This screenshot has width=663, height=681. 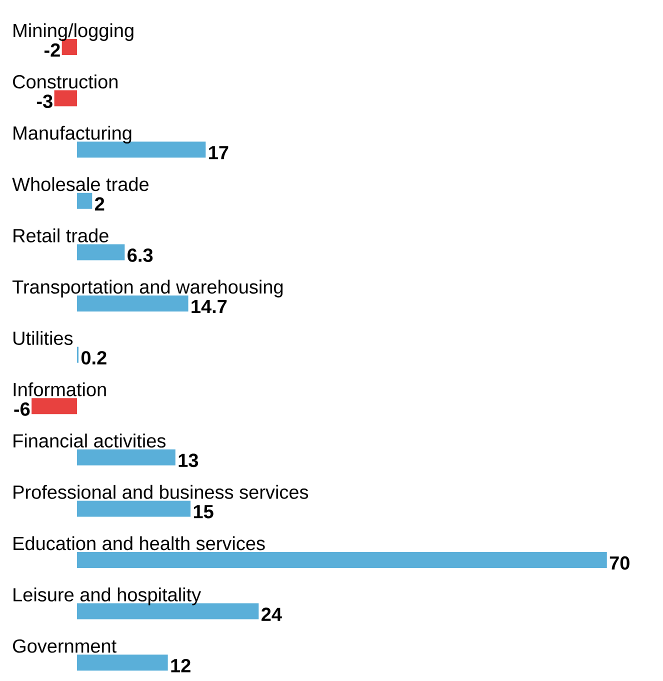 What do you see at coordinates (52, 50) in the screenshot?
I see `data-label: -2` at bounding box center [52, 50].